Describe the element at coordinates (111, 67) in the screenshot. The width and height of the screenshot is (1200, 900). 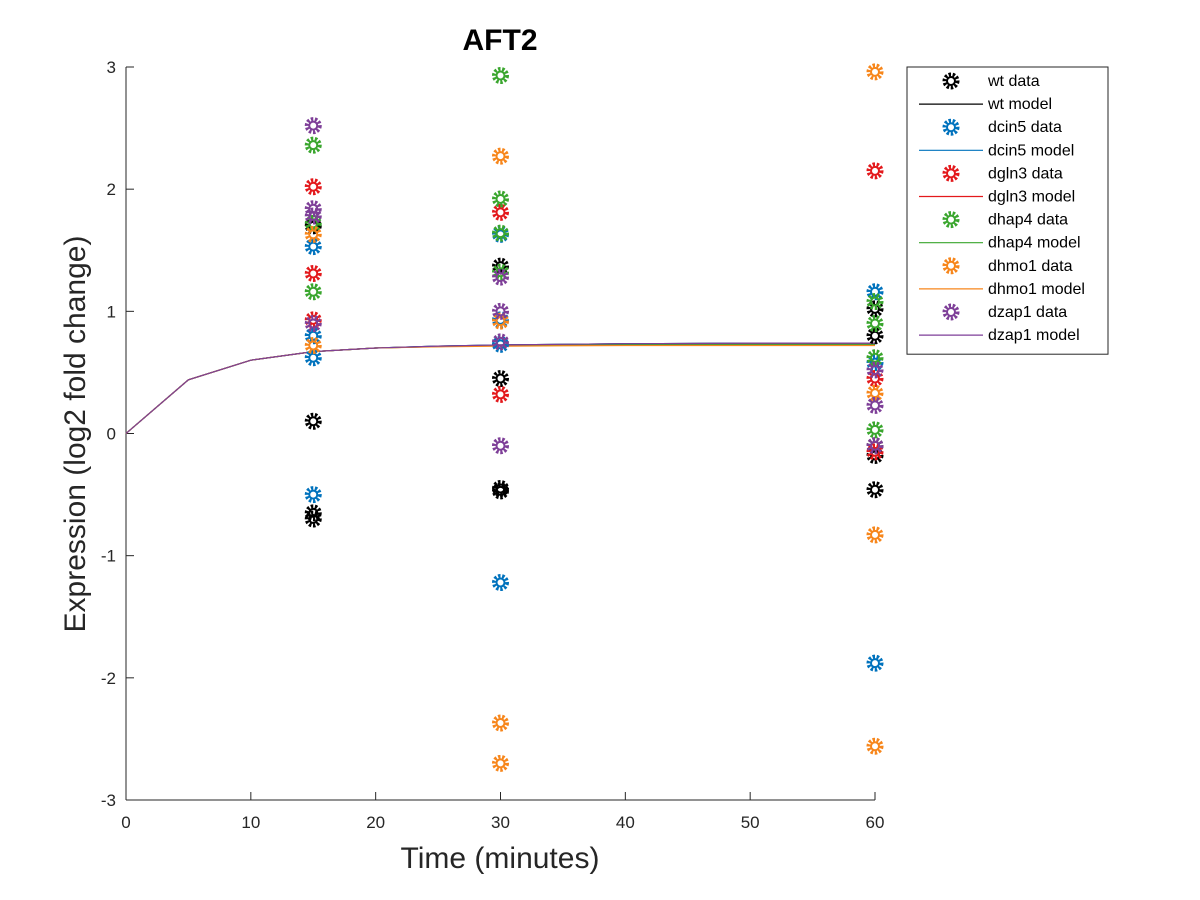
I see `y-tick-label: 3` at that location.